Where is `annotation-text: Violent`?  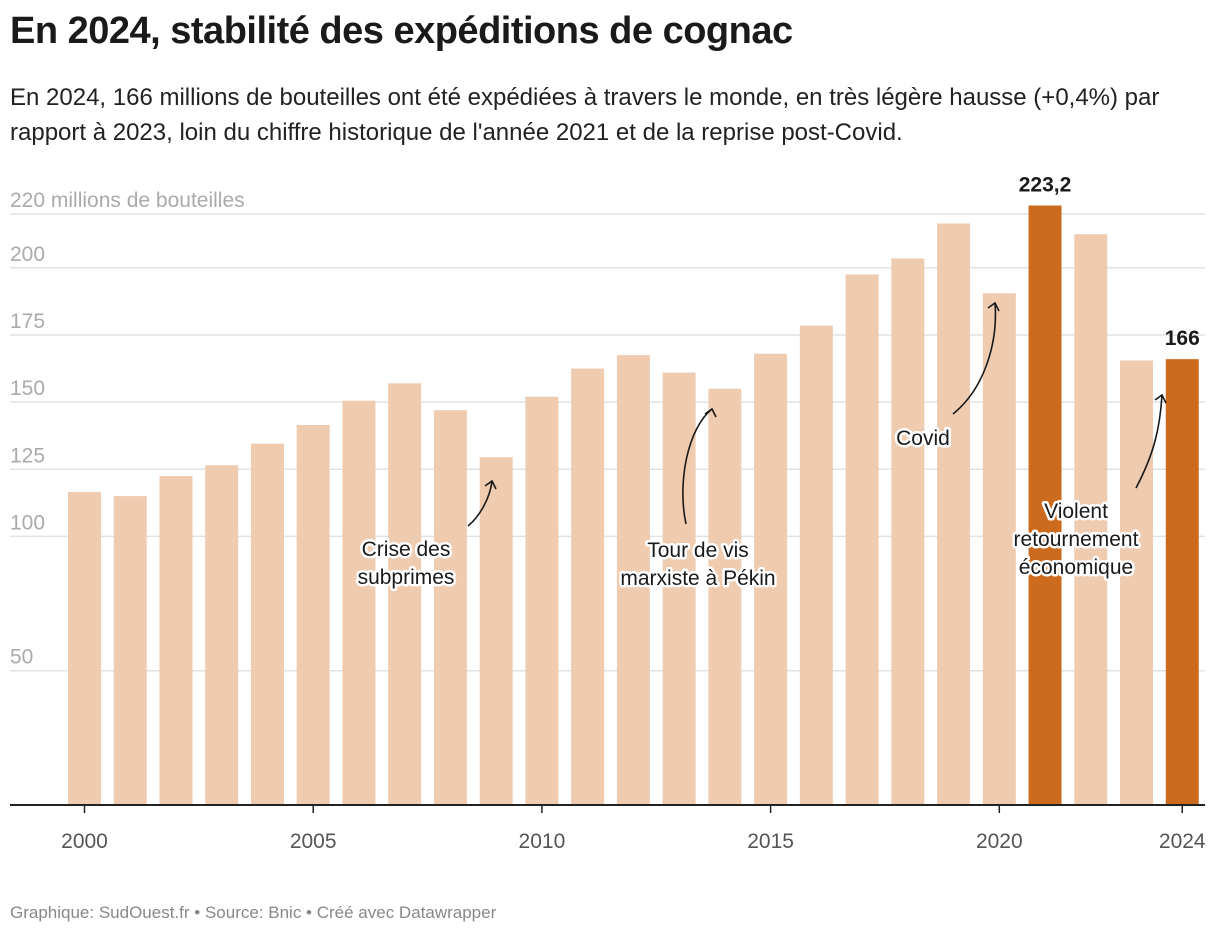
annotation-text: Violent is located at coordinates (1076, 511).